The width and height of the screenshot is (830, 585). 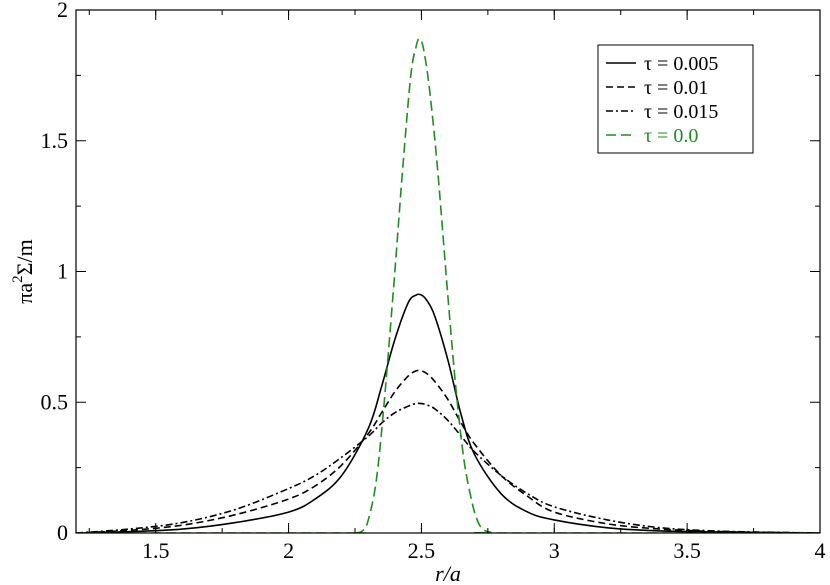 I want to click on x-tick-label: 3, so click(x=554, y=550).